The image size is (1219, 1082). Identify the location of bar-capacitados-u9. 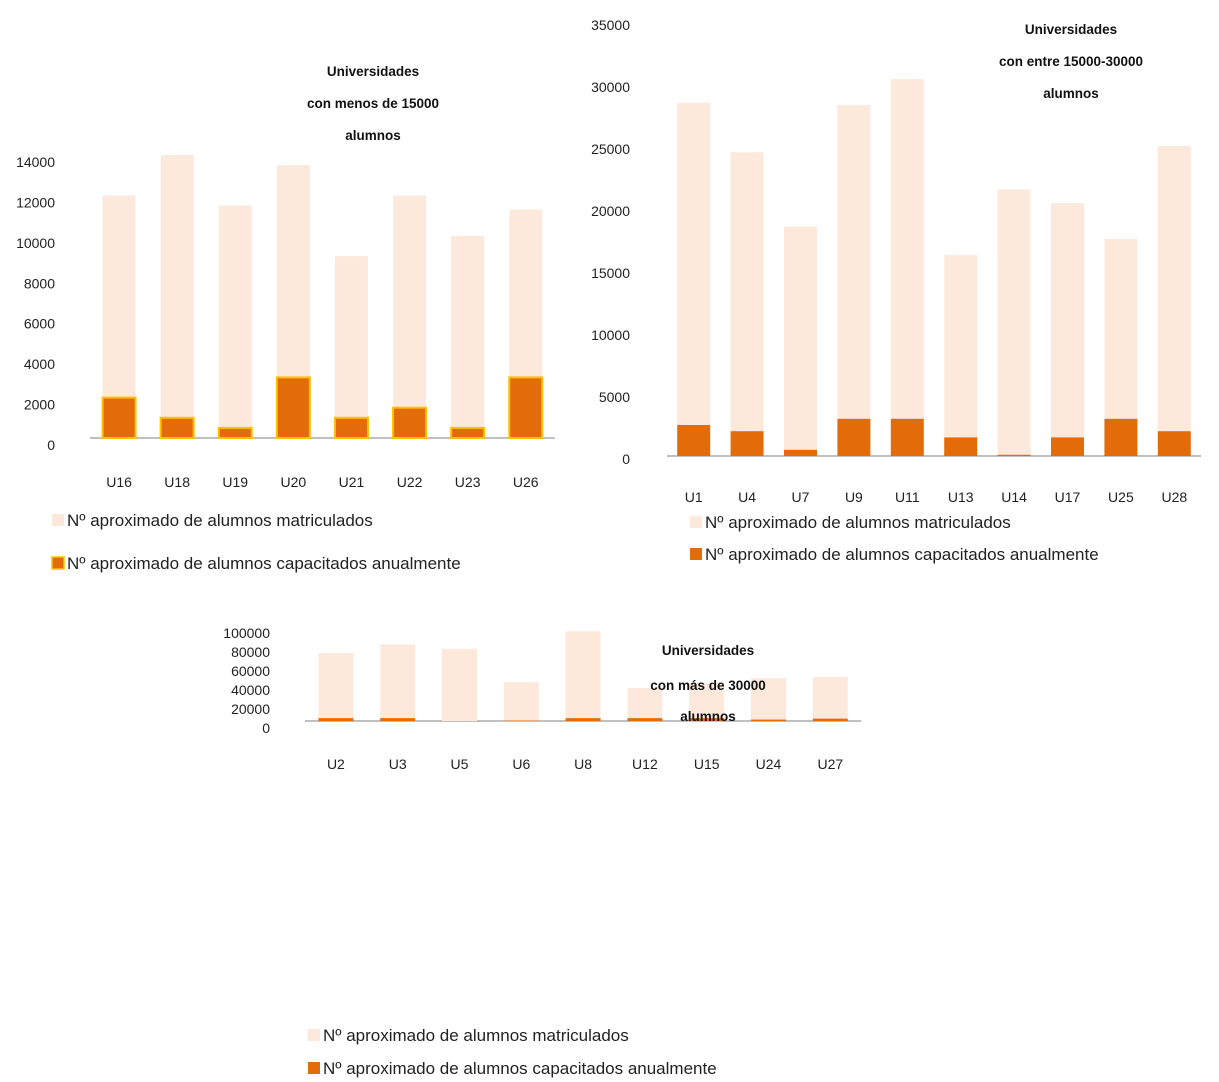
(854, 437).